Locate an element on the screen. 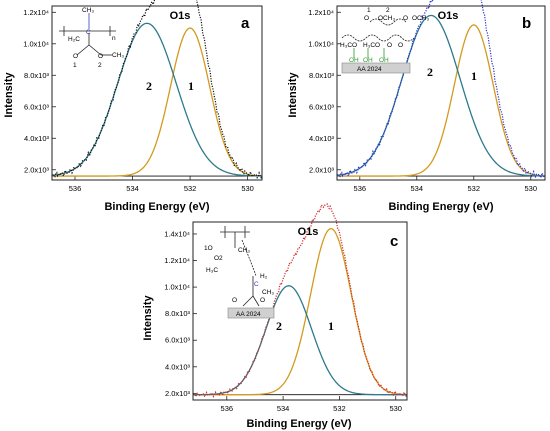  panel-letter-a: a is located at coordinates (245, 23).